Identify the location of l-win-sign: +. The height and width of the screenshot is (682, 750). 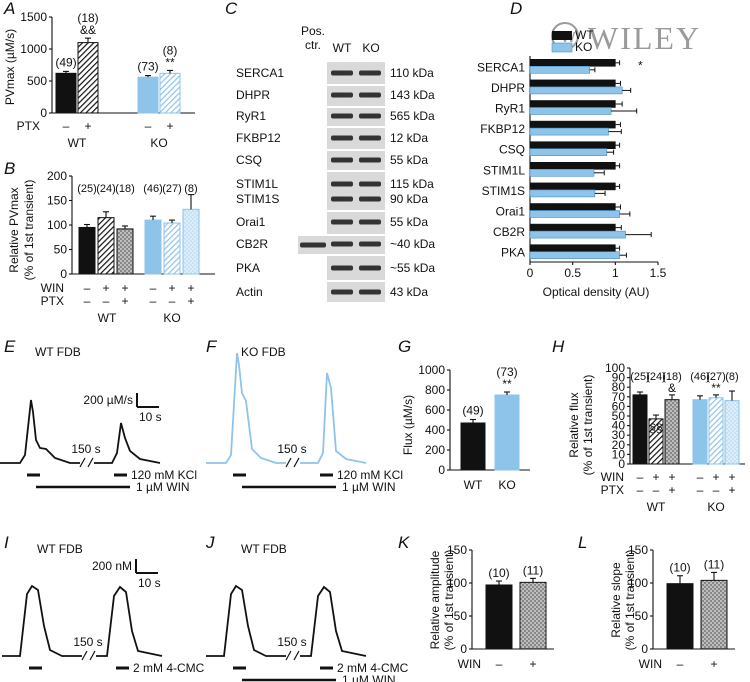
(713, 664).